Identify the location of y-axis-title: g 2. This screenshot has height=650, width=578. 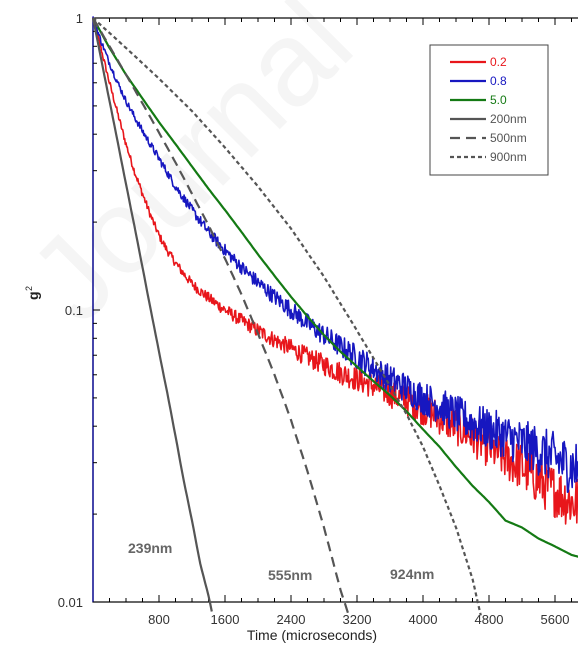
(32, 293).